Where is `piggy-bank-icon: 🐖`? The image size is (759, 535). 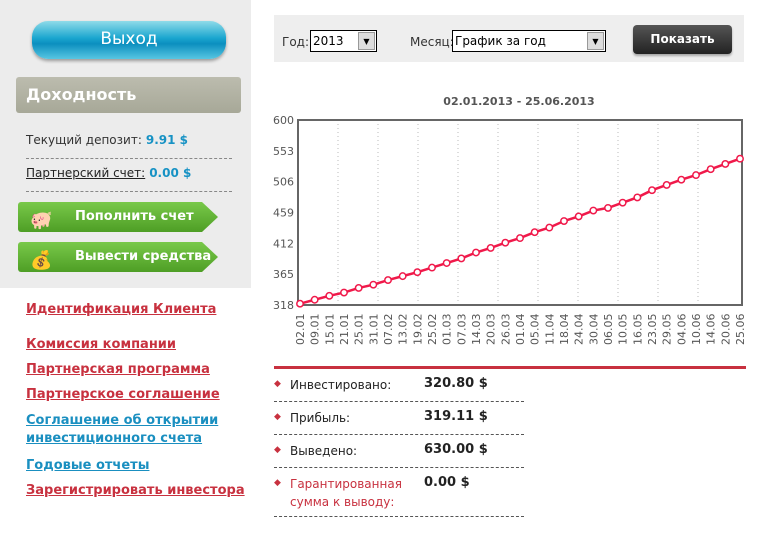 piggy-bank-icon: 🐖 is located at coordinates (41, 220).